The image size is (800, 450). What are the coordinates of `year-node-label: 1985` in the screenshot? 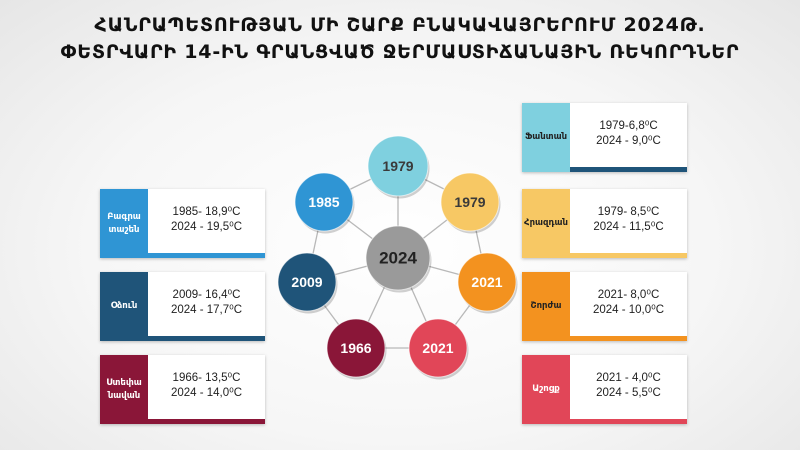 It's located at (323, 202).